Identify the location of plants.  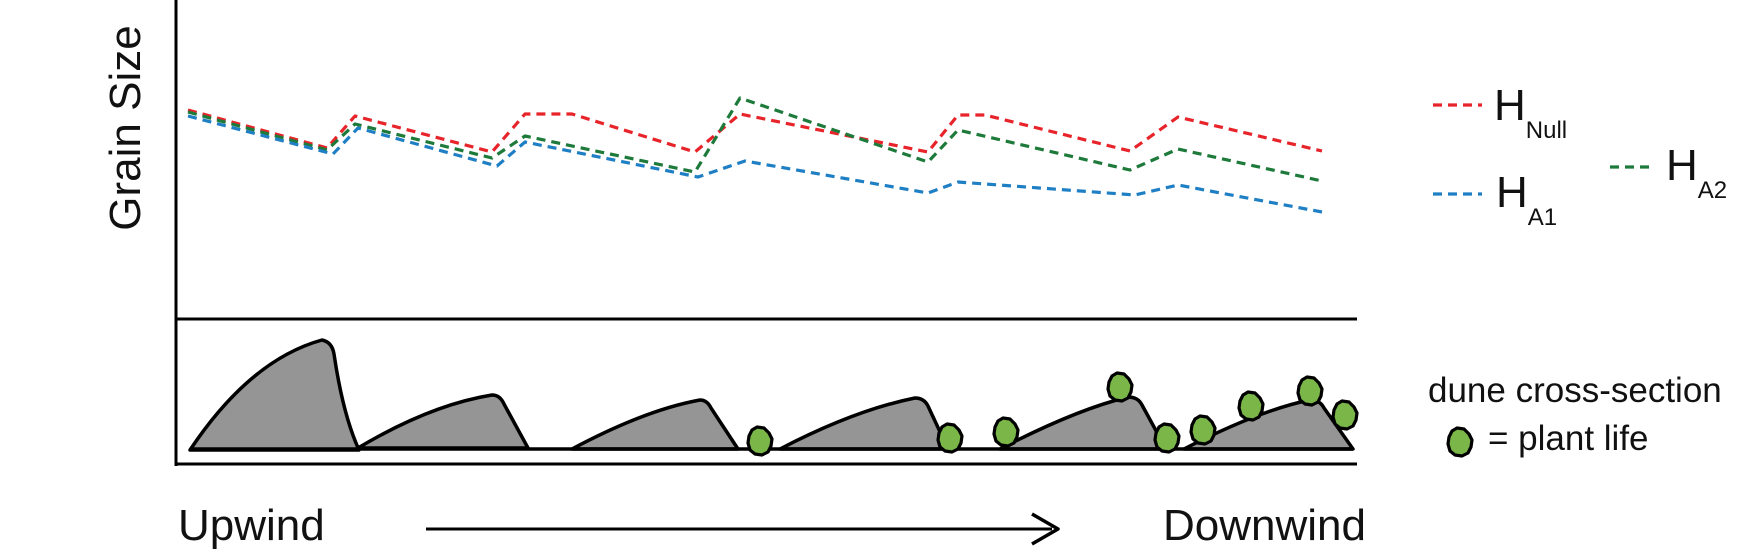
(1052, 414).